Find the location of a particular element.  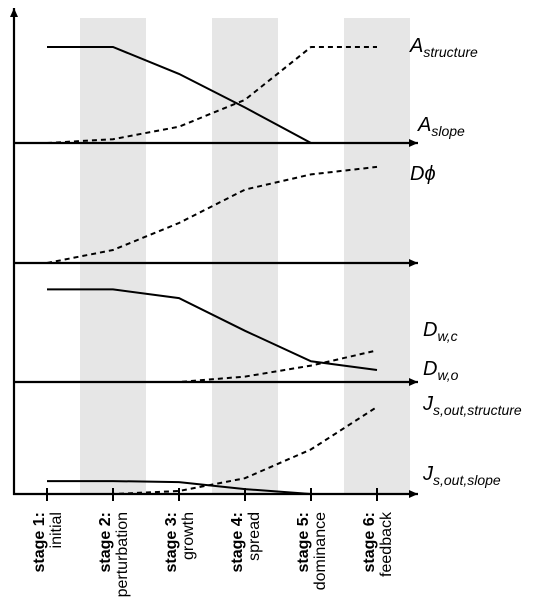

curve-d-w-c is located at coordinates (212, 366).